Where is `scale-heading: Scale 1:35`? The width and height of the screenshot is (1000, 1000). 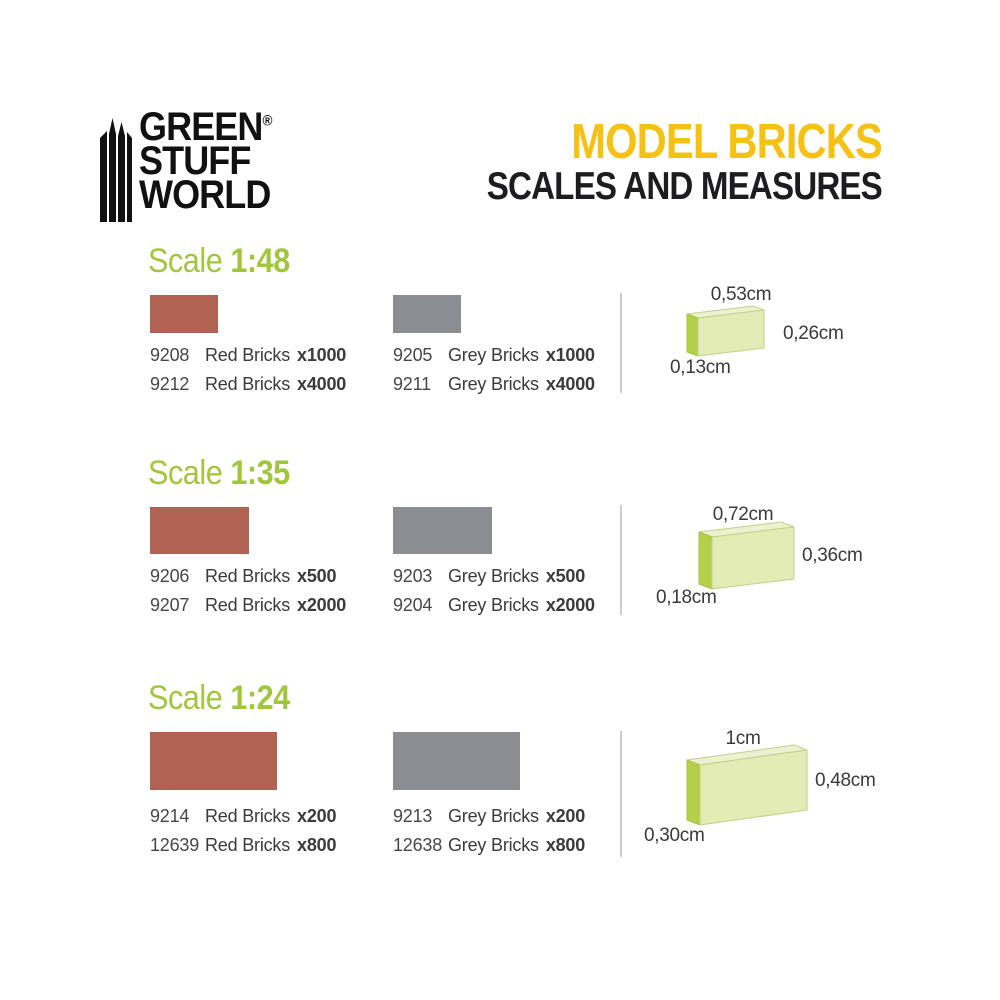 scale-heading: Scale 1:35 is located at coordinates (219, 473).